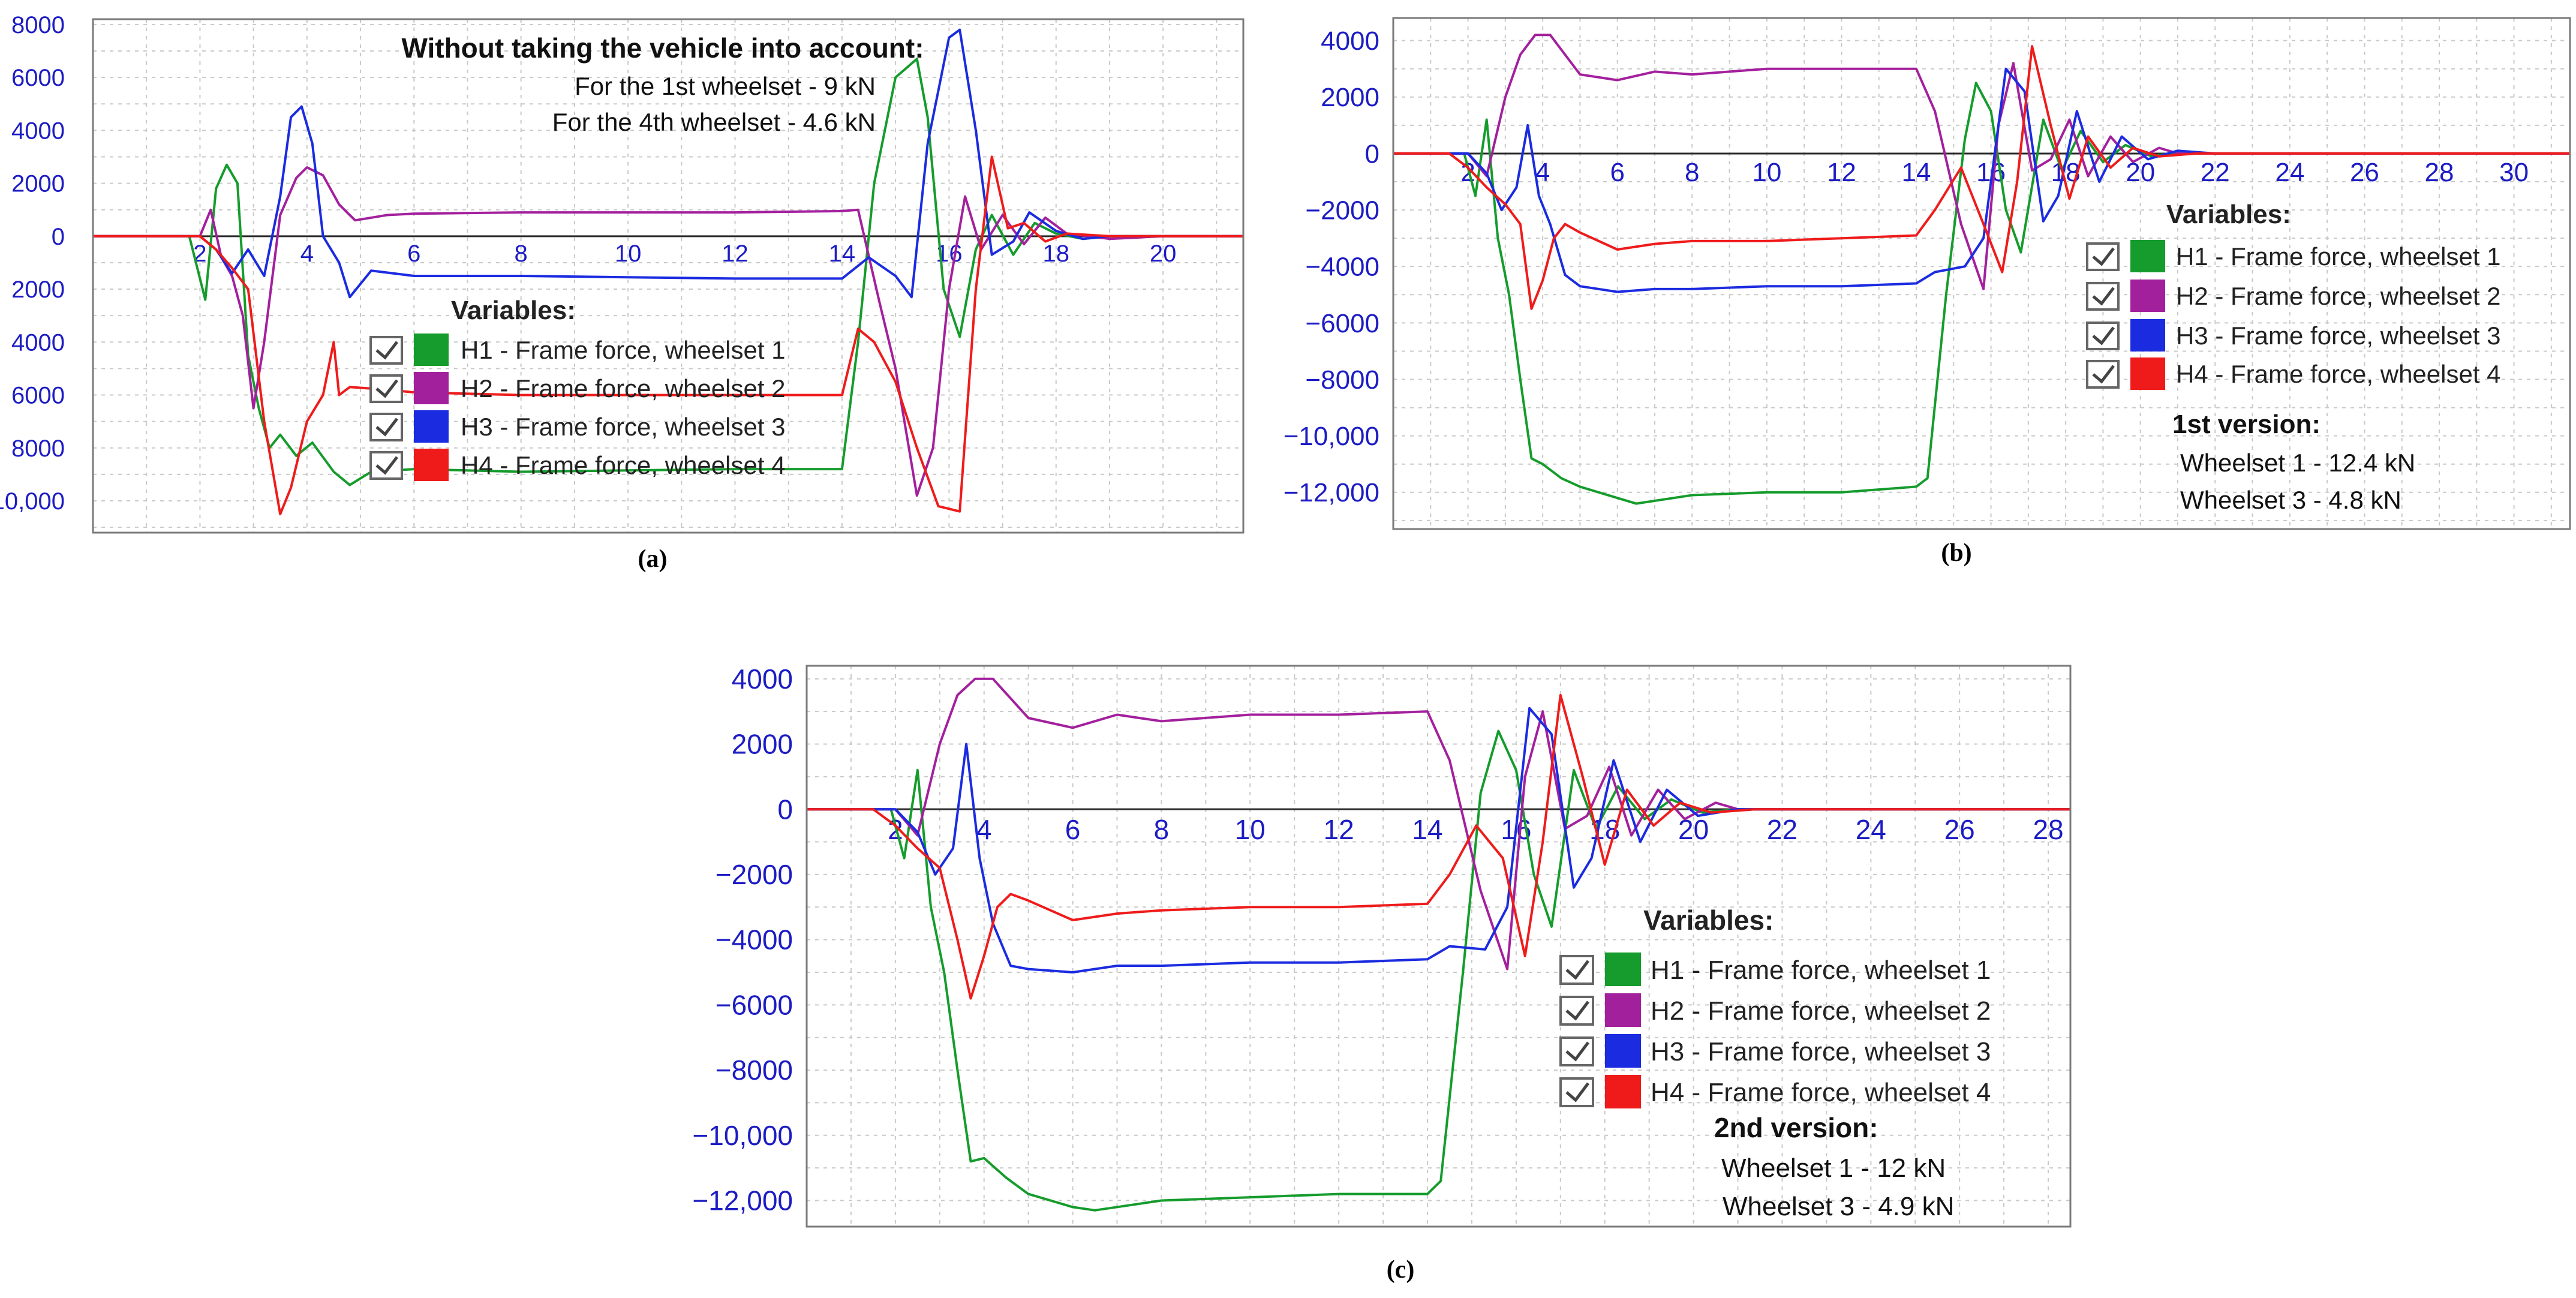 The image size is (2576, 1298). What do you see at coordinates (1057, 254) in the screenshot?
I see `x-tick-label: 18` at bounding box center [1057, 254].